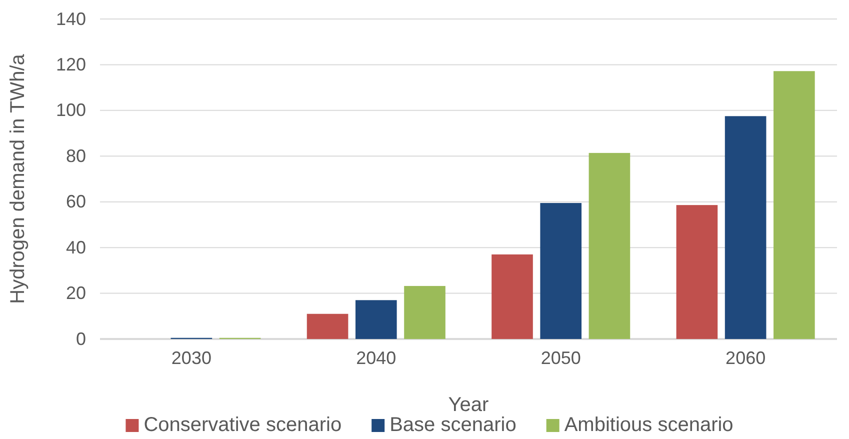 The image size is (849, 439). Describe the element at coordinates (243, 425) in the screenshot. I see `legend-label: Conservative scenario` at that location.